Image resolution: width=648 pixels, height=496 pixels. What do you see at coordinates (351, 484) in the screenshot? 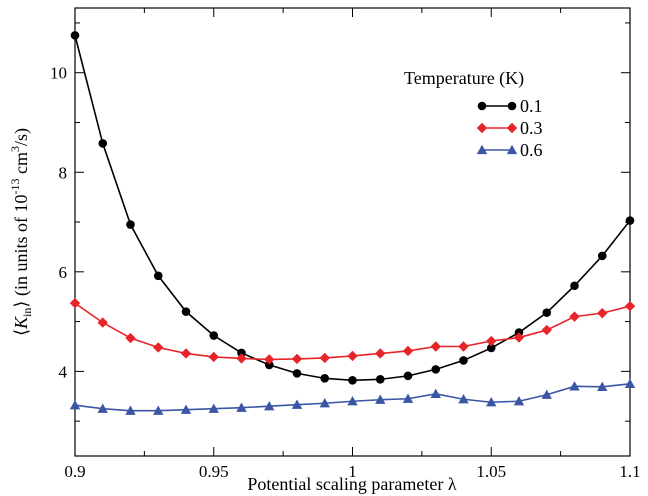
I see `x-axis-title: Potential scaling parameter λ` at bounding box center [351, 484].